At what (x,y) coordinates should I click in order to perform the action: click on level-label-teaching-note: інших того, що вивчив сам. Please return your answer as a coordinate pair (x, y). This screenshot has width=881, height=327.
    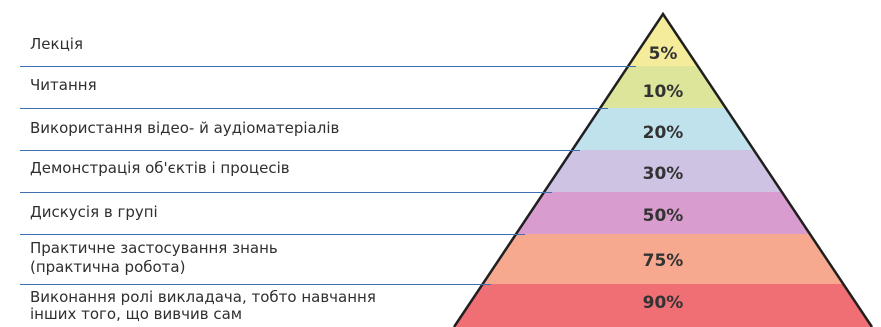
    Looking at the image, I should click on (136, 314).